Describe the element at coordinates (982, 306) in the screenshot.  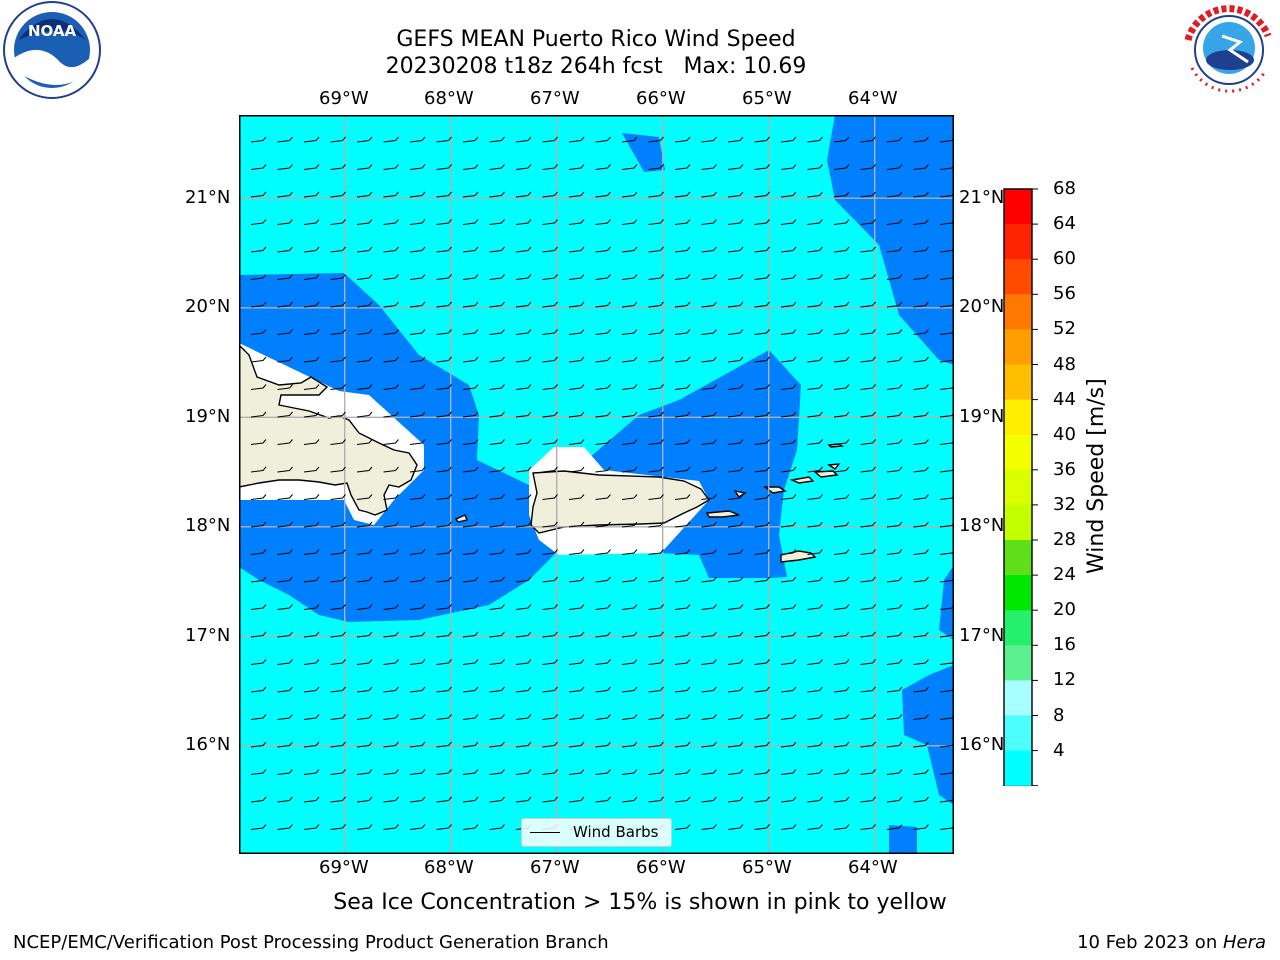
I see `lat-tick-right-2: 20°N` at that location.